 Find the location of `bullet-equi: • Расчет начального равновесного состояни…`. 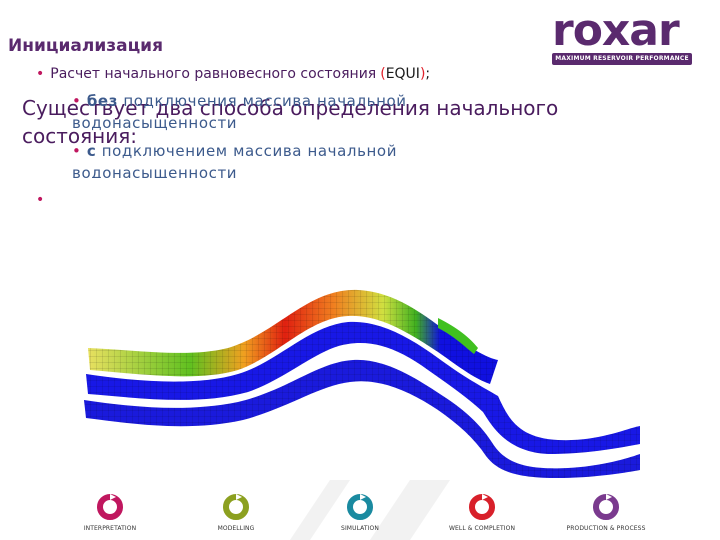

bullet-equi: • Расчет начального равновесного состояни… is located at coordinates (316, 74).